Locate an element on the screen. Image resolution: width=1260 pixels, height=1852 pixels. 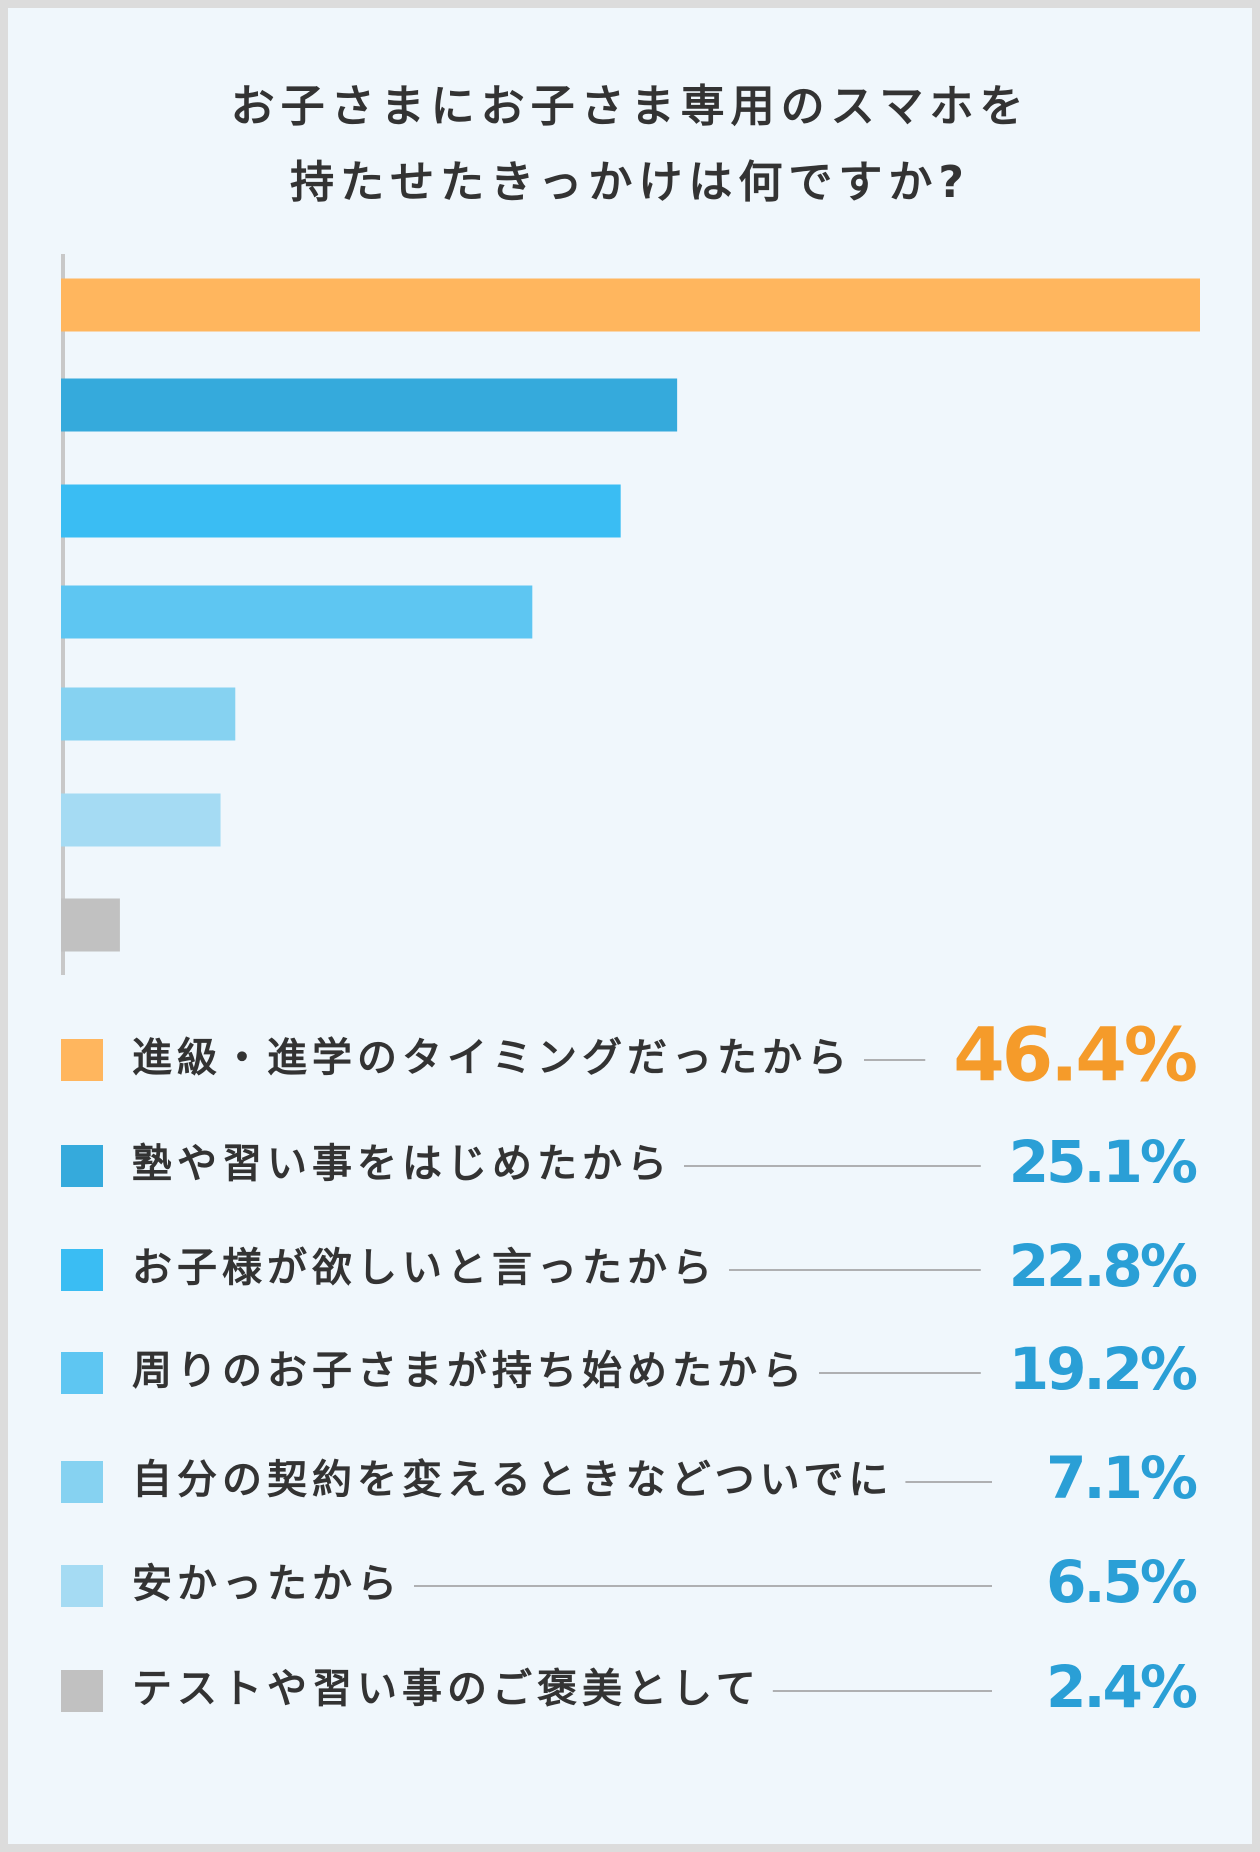
legend-label: 塾や習い事をはじめたから is located at coordinates (402, 1164).